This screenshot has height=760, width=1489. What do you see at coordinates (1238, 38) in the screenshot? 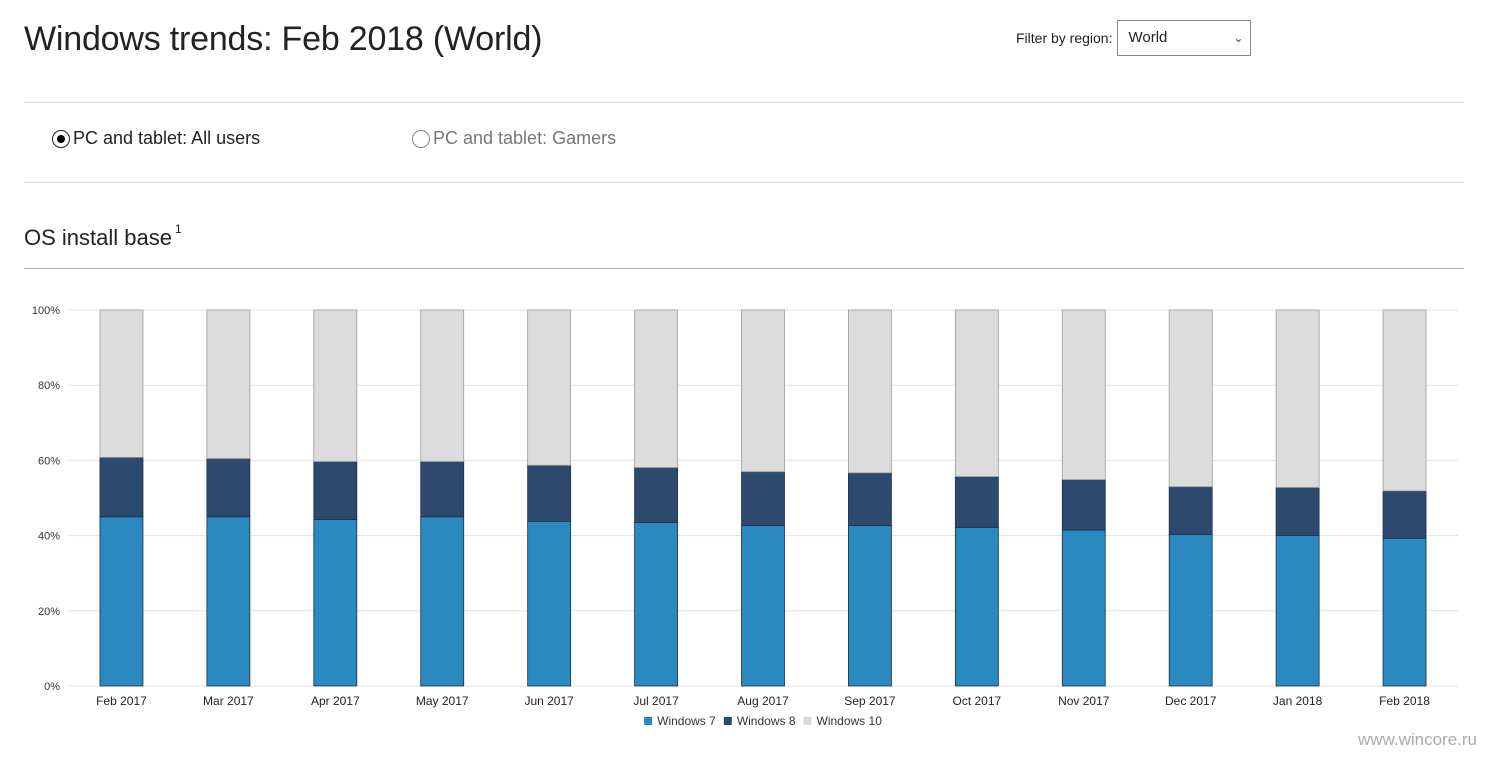
I see `chevron-down-icon: ⌄` at bounding box center [1238, 38].